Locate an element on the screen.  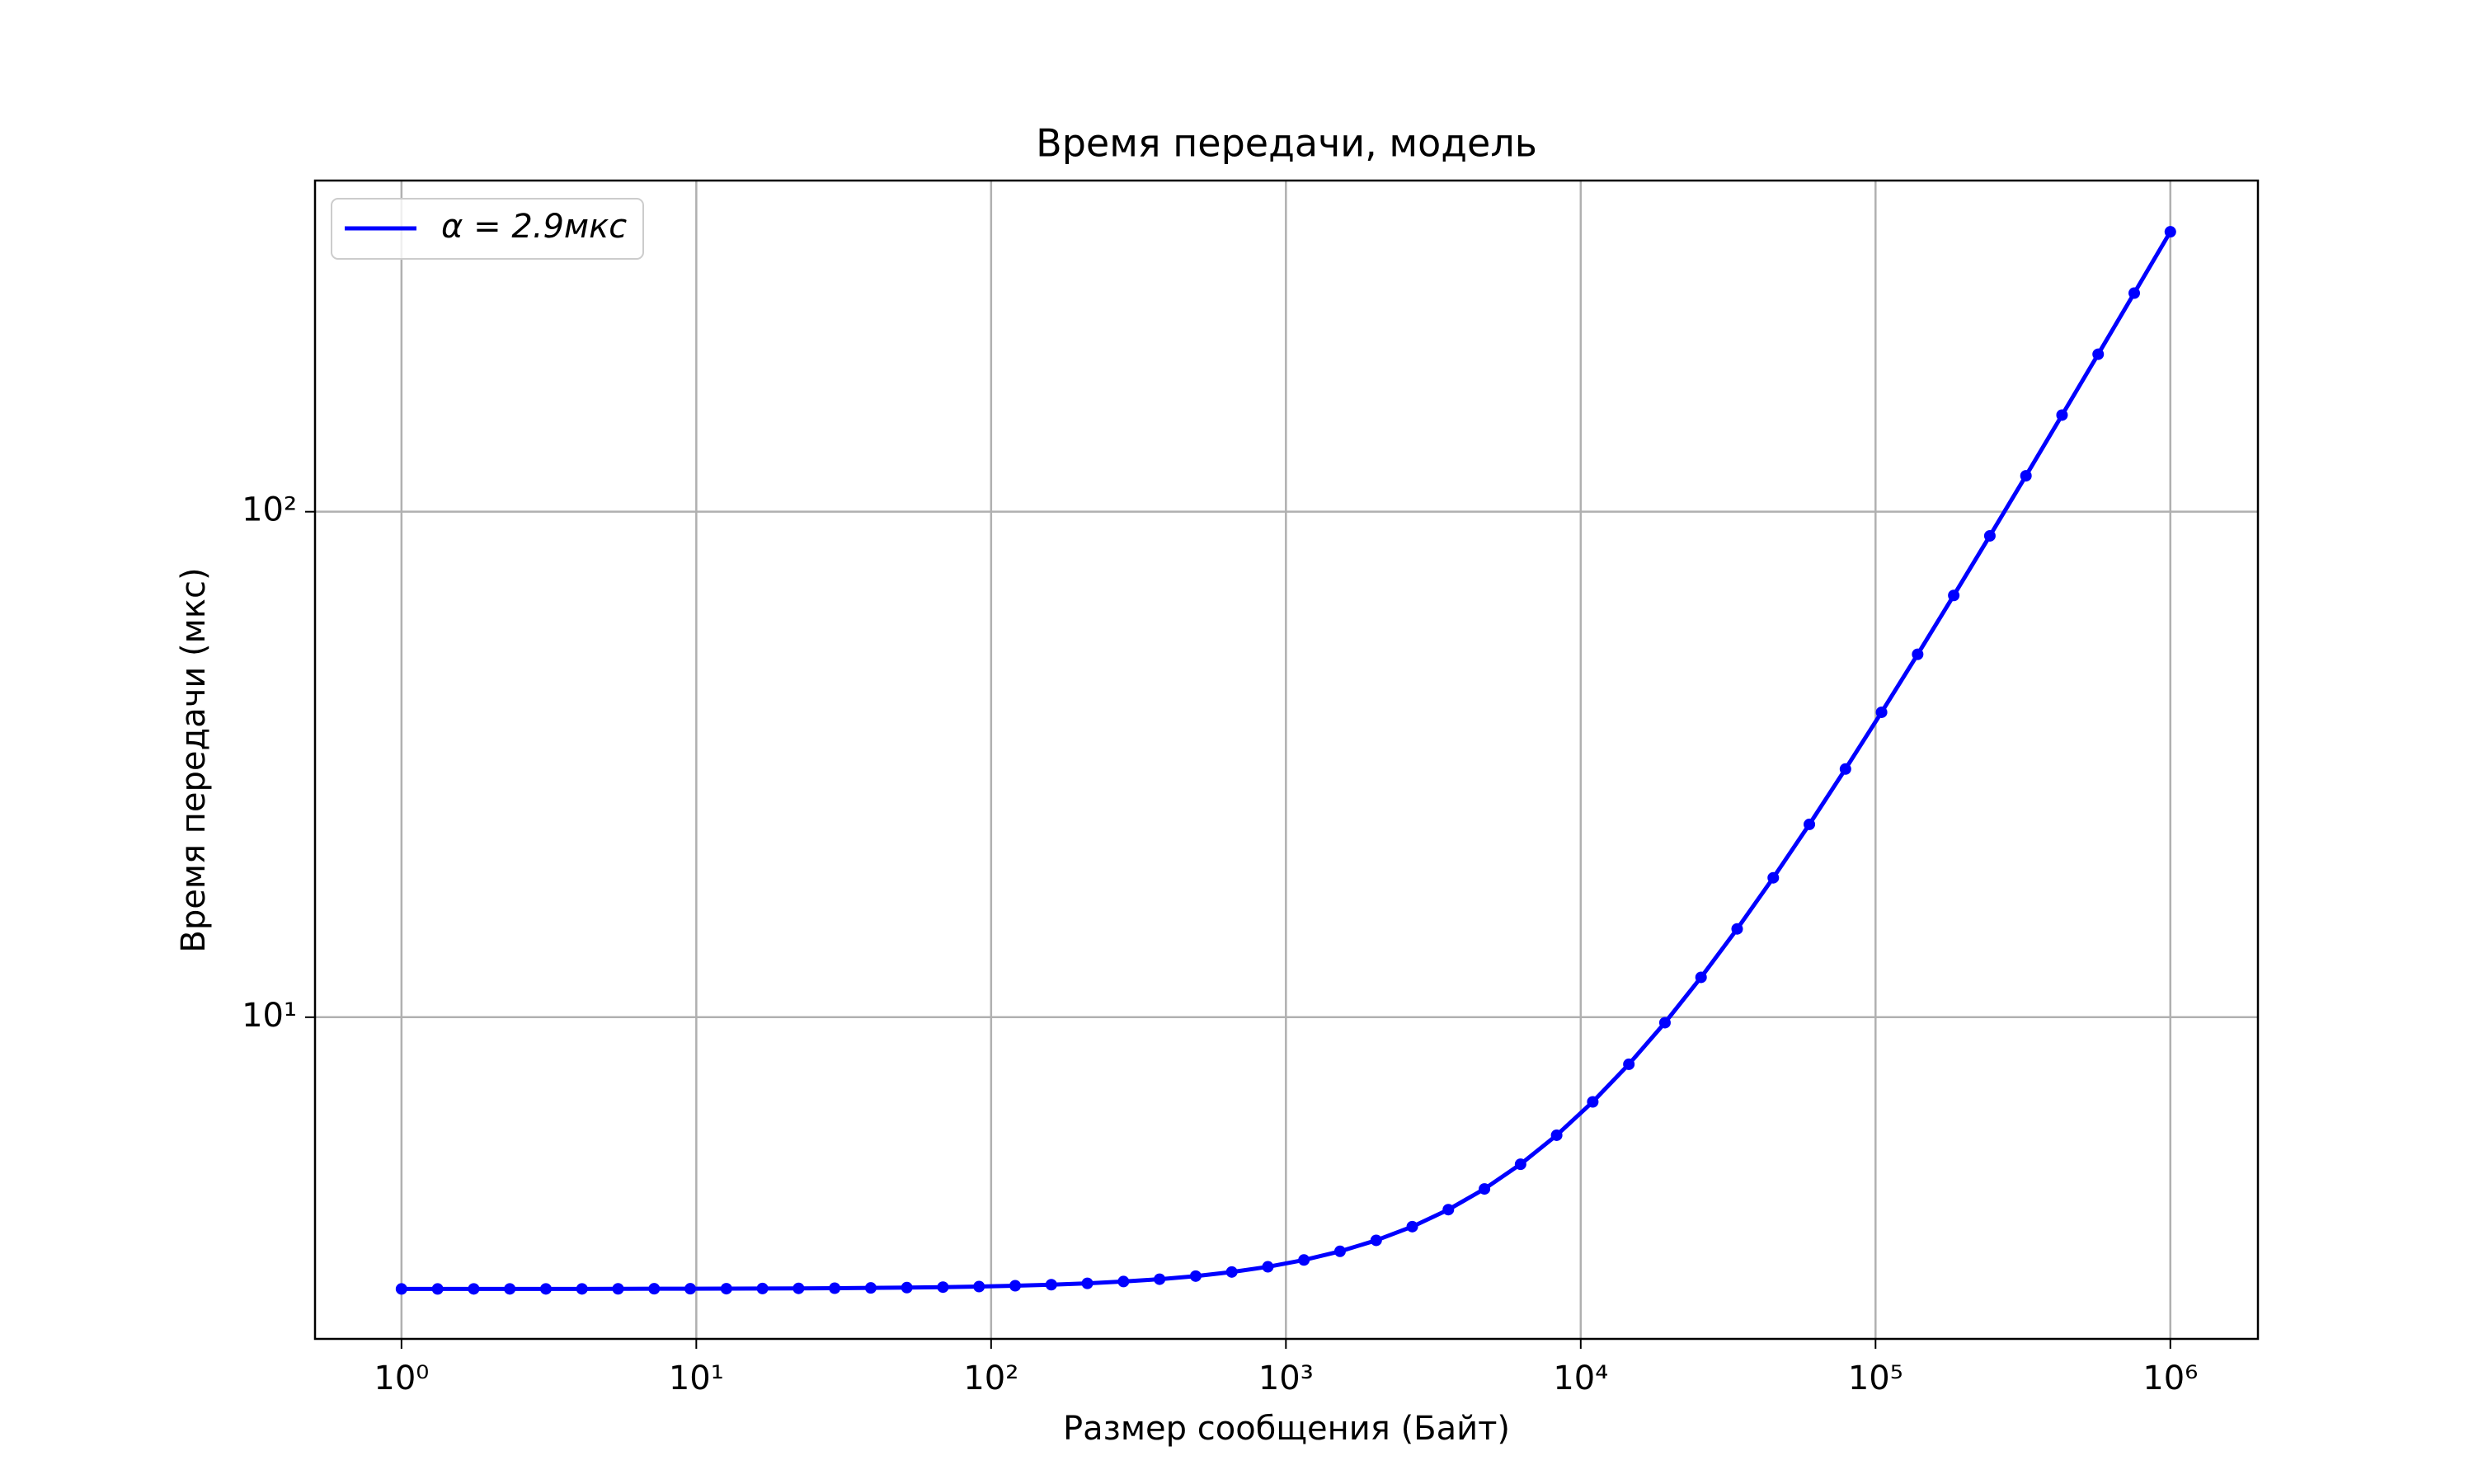
x-tick-label: 10³ is located at coordinates (1286, 1378).